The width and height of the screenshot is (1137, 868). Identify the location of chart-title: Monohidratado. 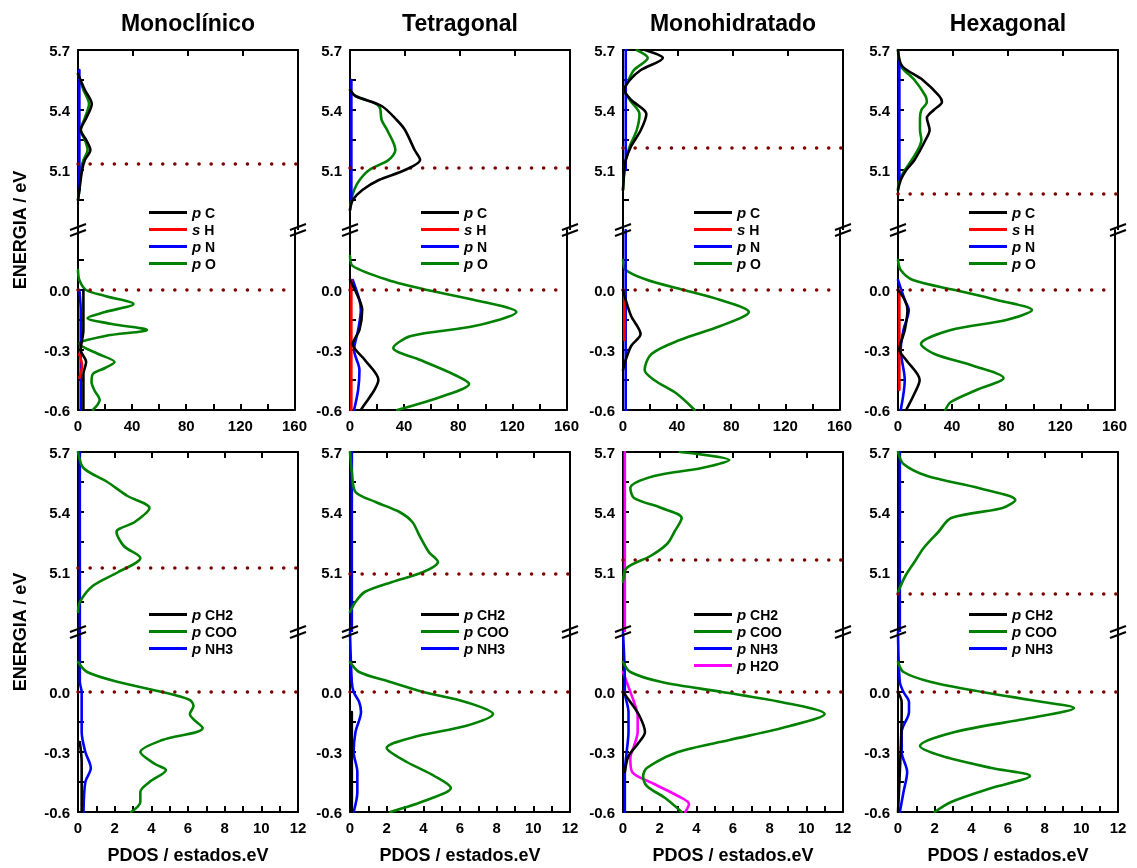
(733, 23).